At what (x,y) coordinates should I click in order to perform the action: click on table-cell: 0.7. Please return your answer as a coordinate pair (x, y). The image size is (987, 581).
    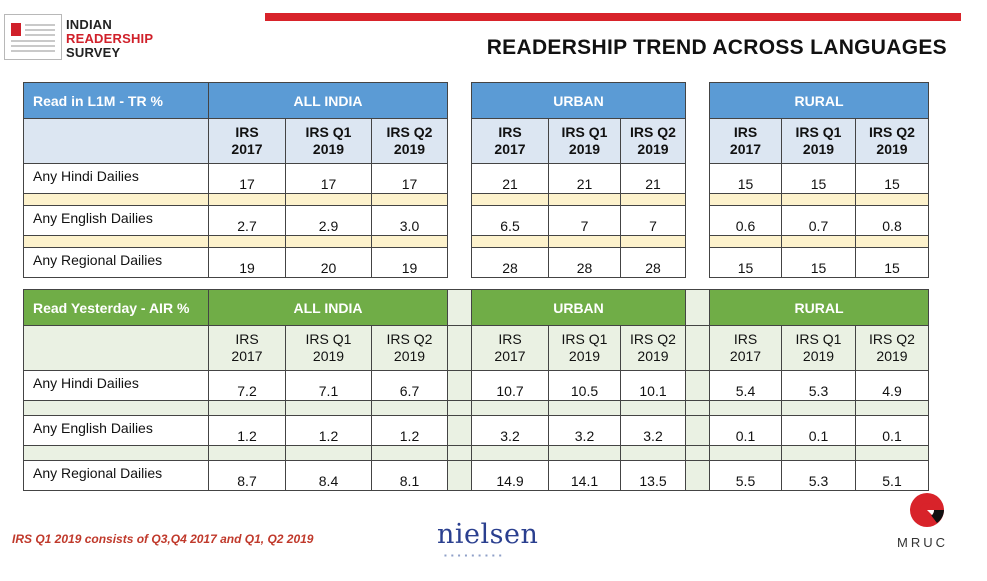
    Looking at the image, I should click on (818, 220).